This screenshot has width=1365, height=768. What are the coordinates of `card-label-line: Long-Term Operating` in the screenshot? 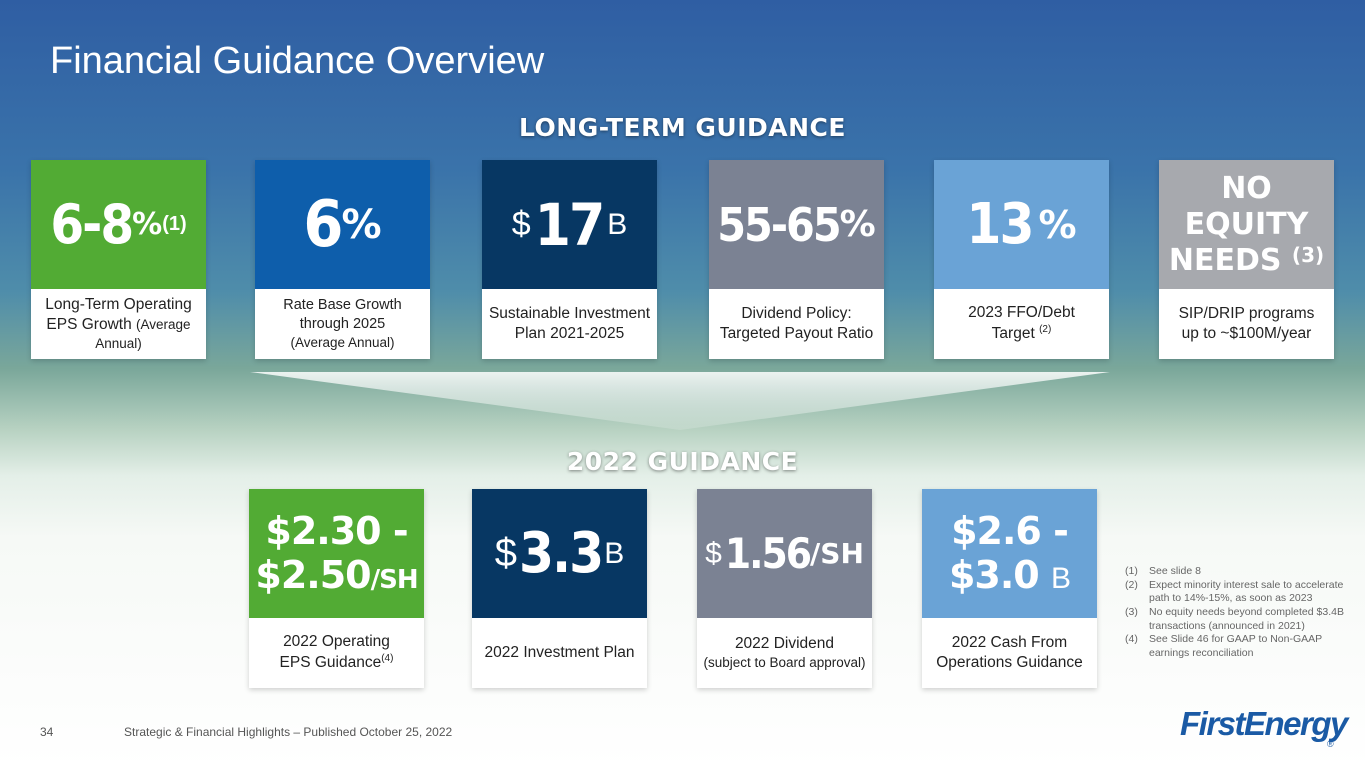 It's located at (118, 305).